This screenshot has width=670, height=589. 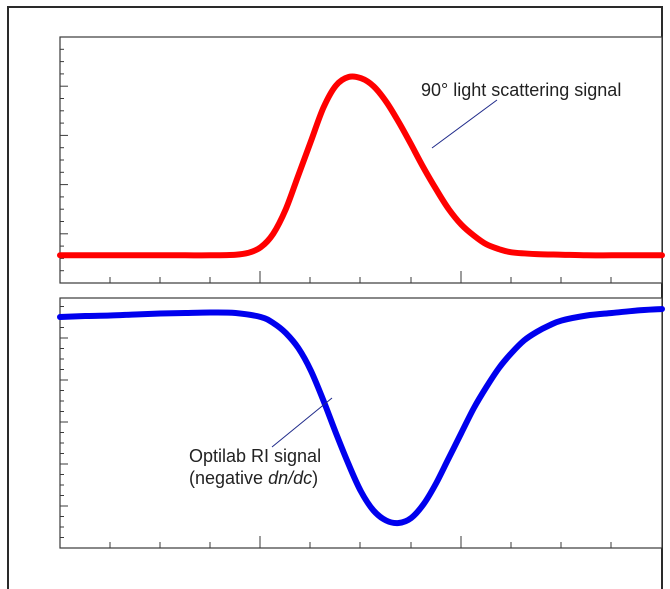 What do you see at coordinates (302, 422) in the screenshot?
I see `ri-signal-leader-line` at bounding box center [302, 422].